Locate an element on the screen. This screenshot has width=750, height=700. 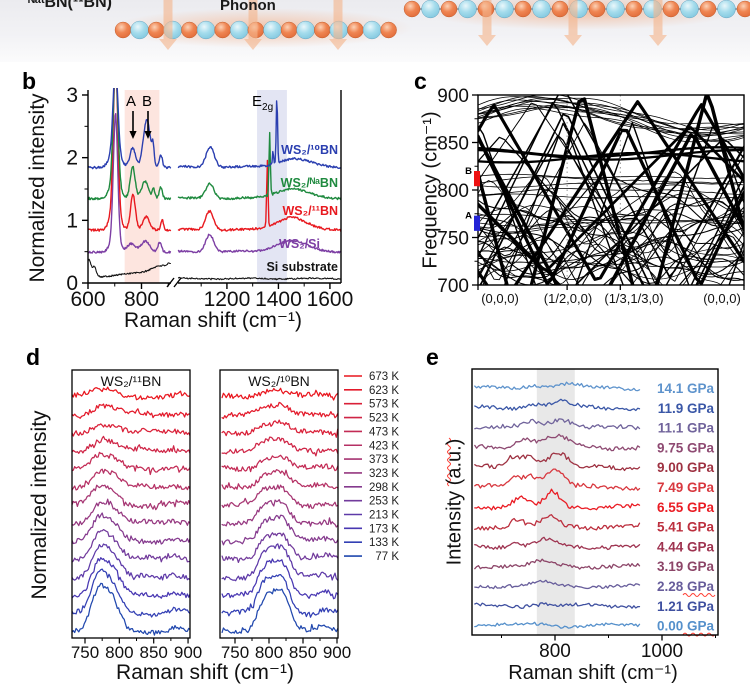
e2g-sub: 2g is located at coordinates (268, 107).